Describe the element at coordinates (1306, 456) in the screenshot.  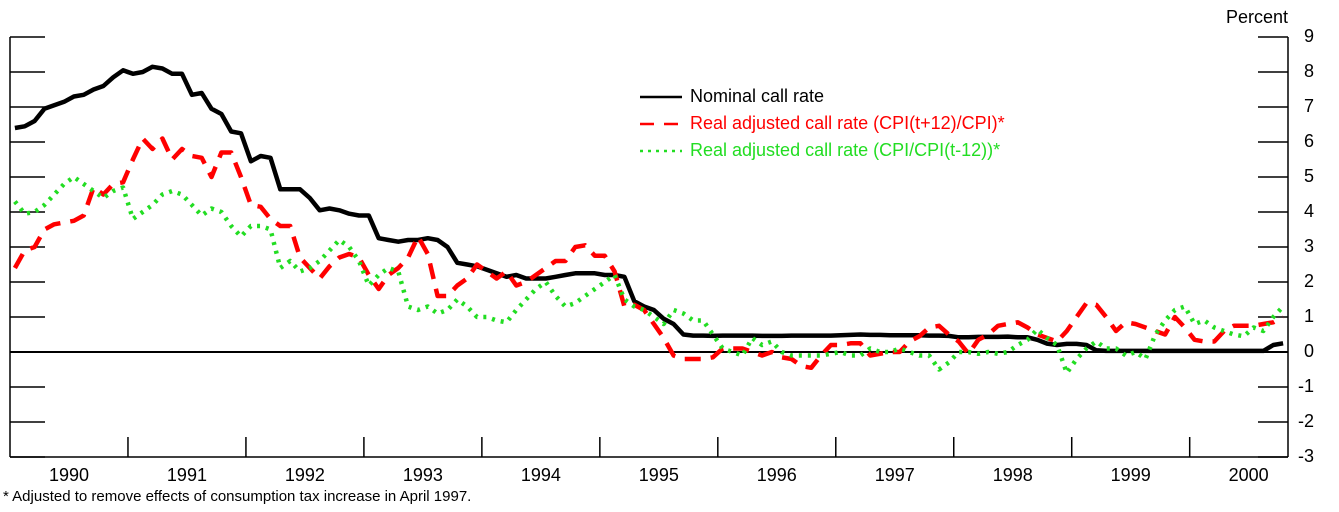
I see `y-tick-label: -3` at that location.